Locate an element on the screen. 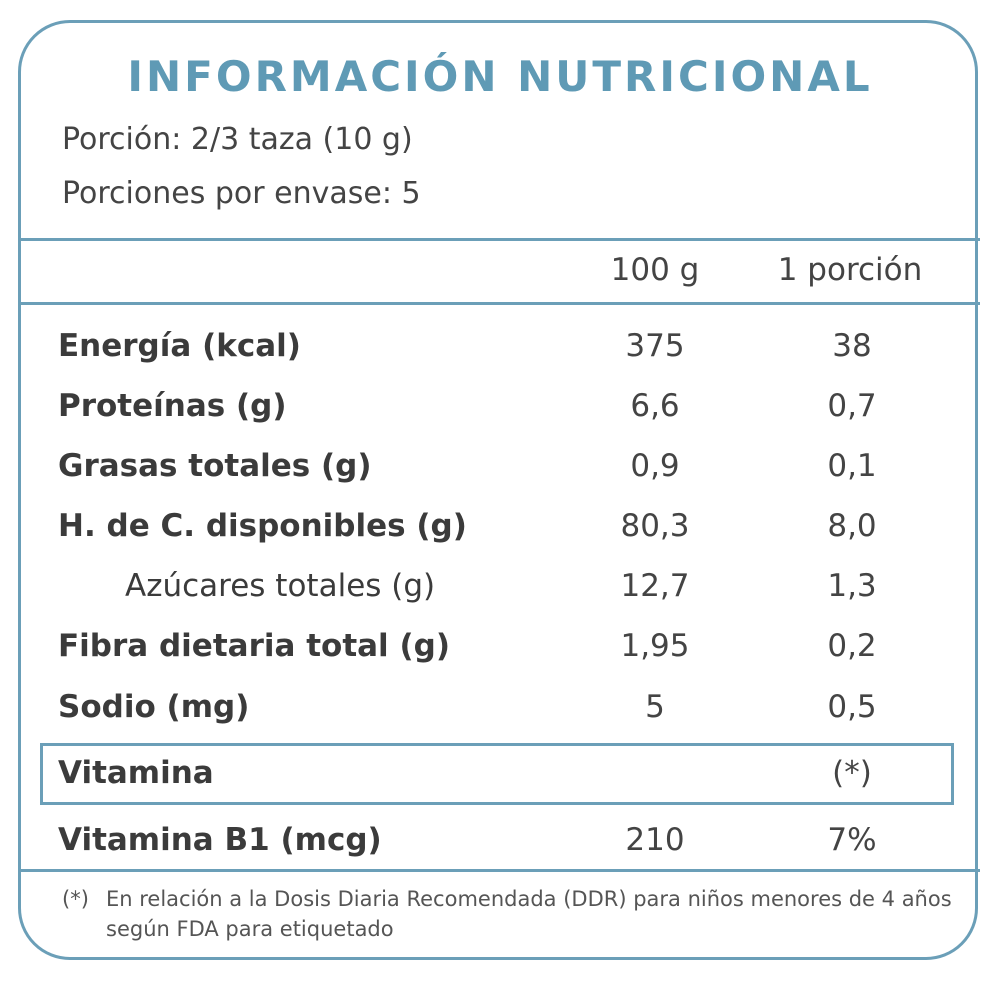 The image size is (1000, 1000). nutrient-row: Proteínas (g) 6,6 0,7 is located at coordinates (500, 408).